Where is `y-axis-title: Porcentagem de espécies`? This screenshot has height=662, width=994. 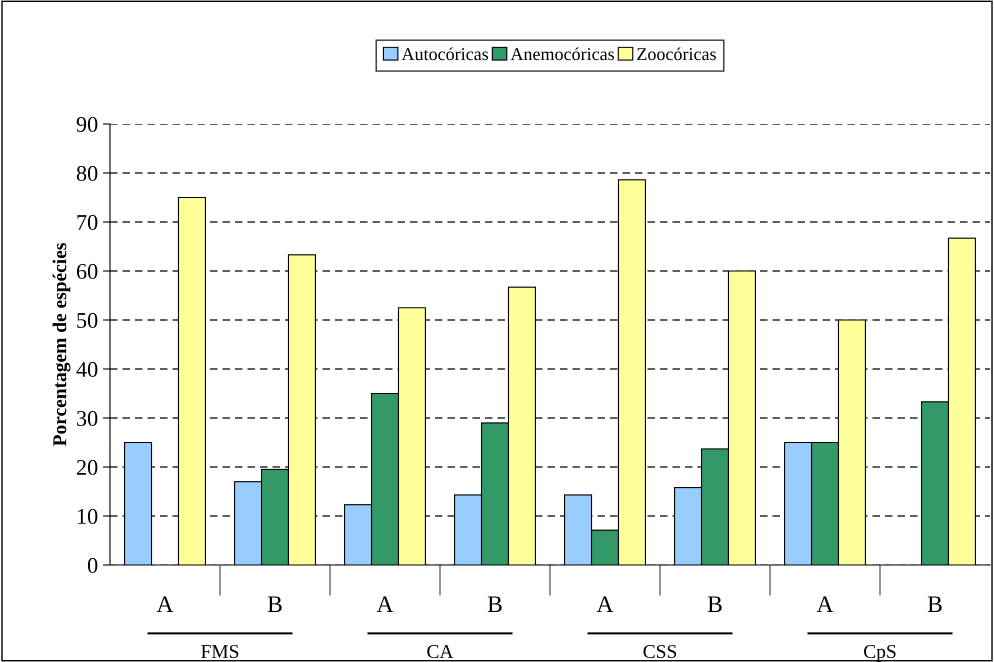
y-axis-title: Porcentagem de espécies is located at coordinates (61, 344).